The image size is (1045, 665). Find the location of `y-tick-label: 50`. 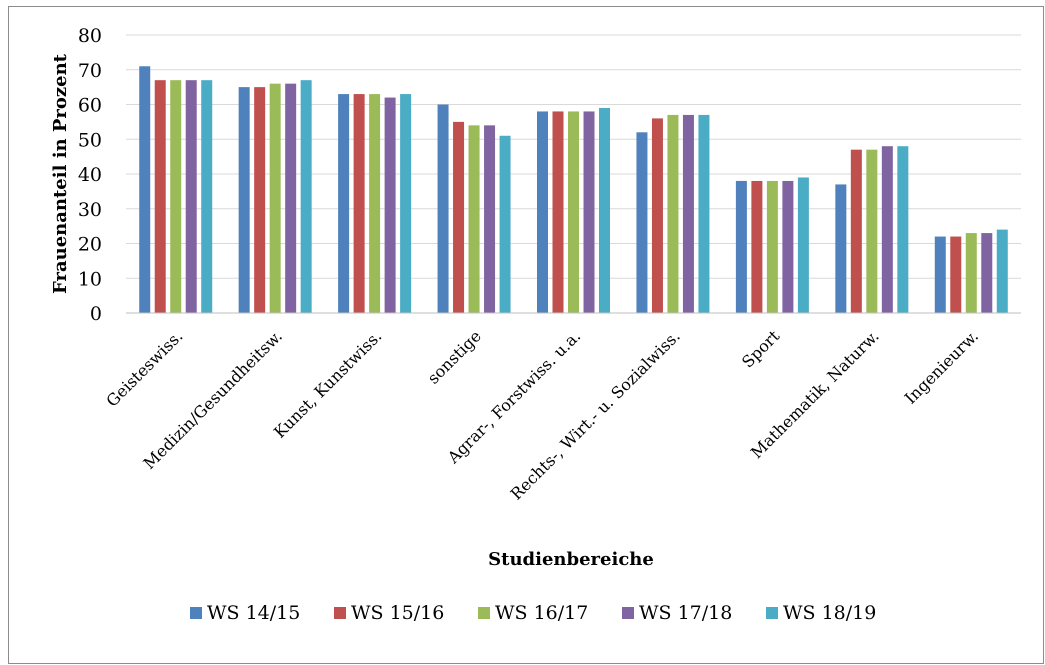

y-tick-label: 50 is located at coordinates (90, 140).